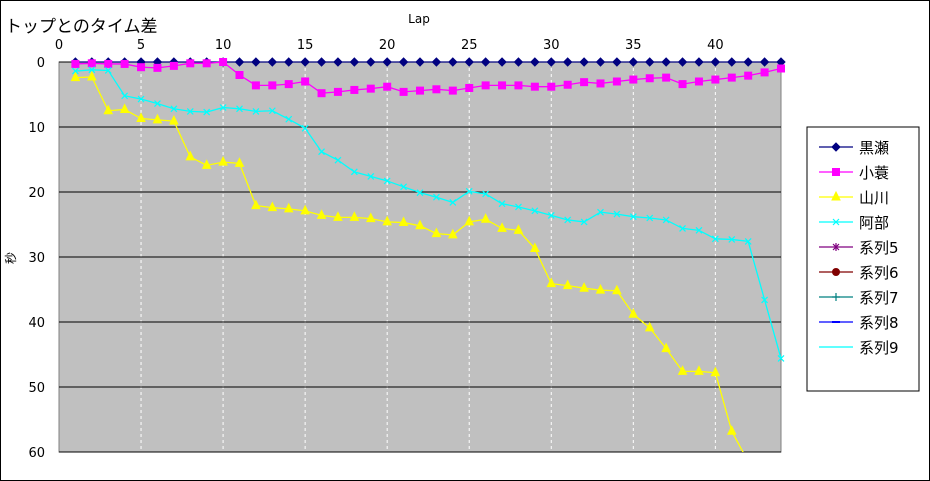 The width and height of the screenshot is (930, 481). Describe the element at coordinates (879, 273) in the screenshot. I see `legend-label: 系列6` at that location.